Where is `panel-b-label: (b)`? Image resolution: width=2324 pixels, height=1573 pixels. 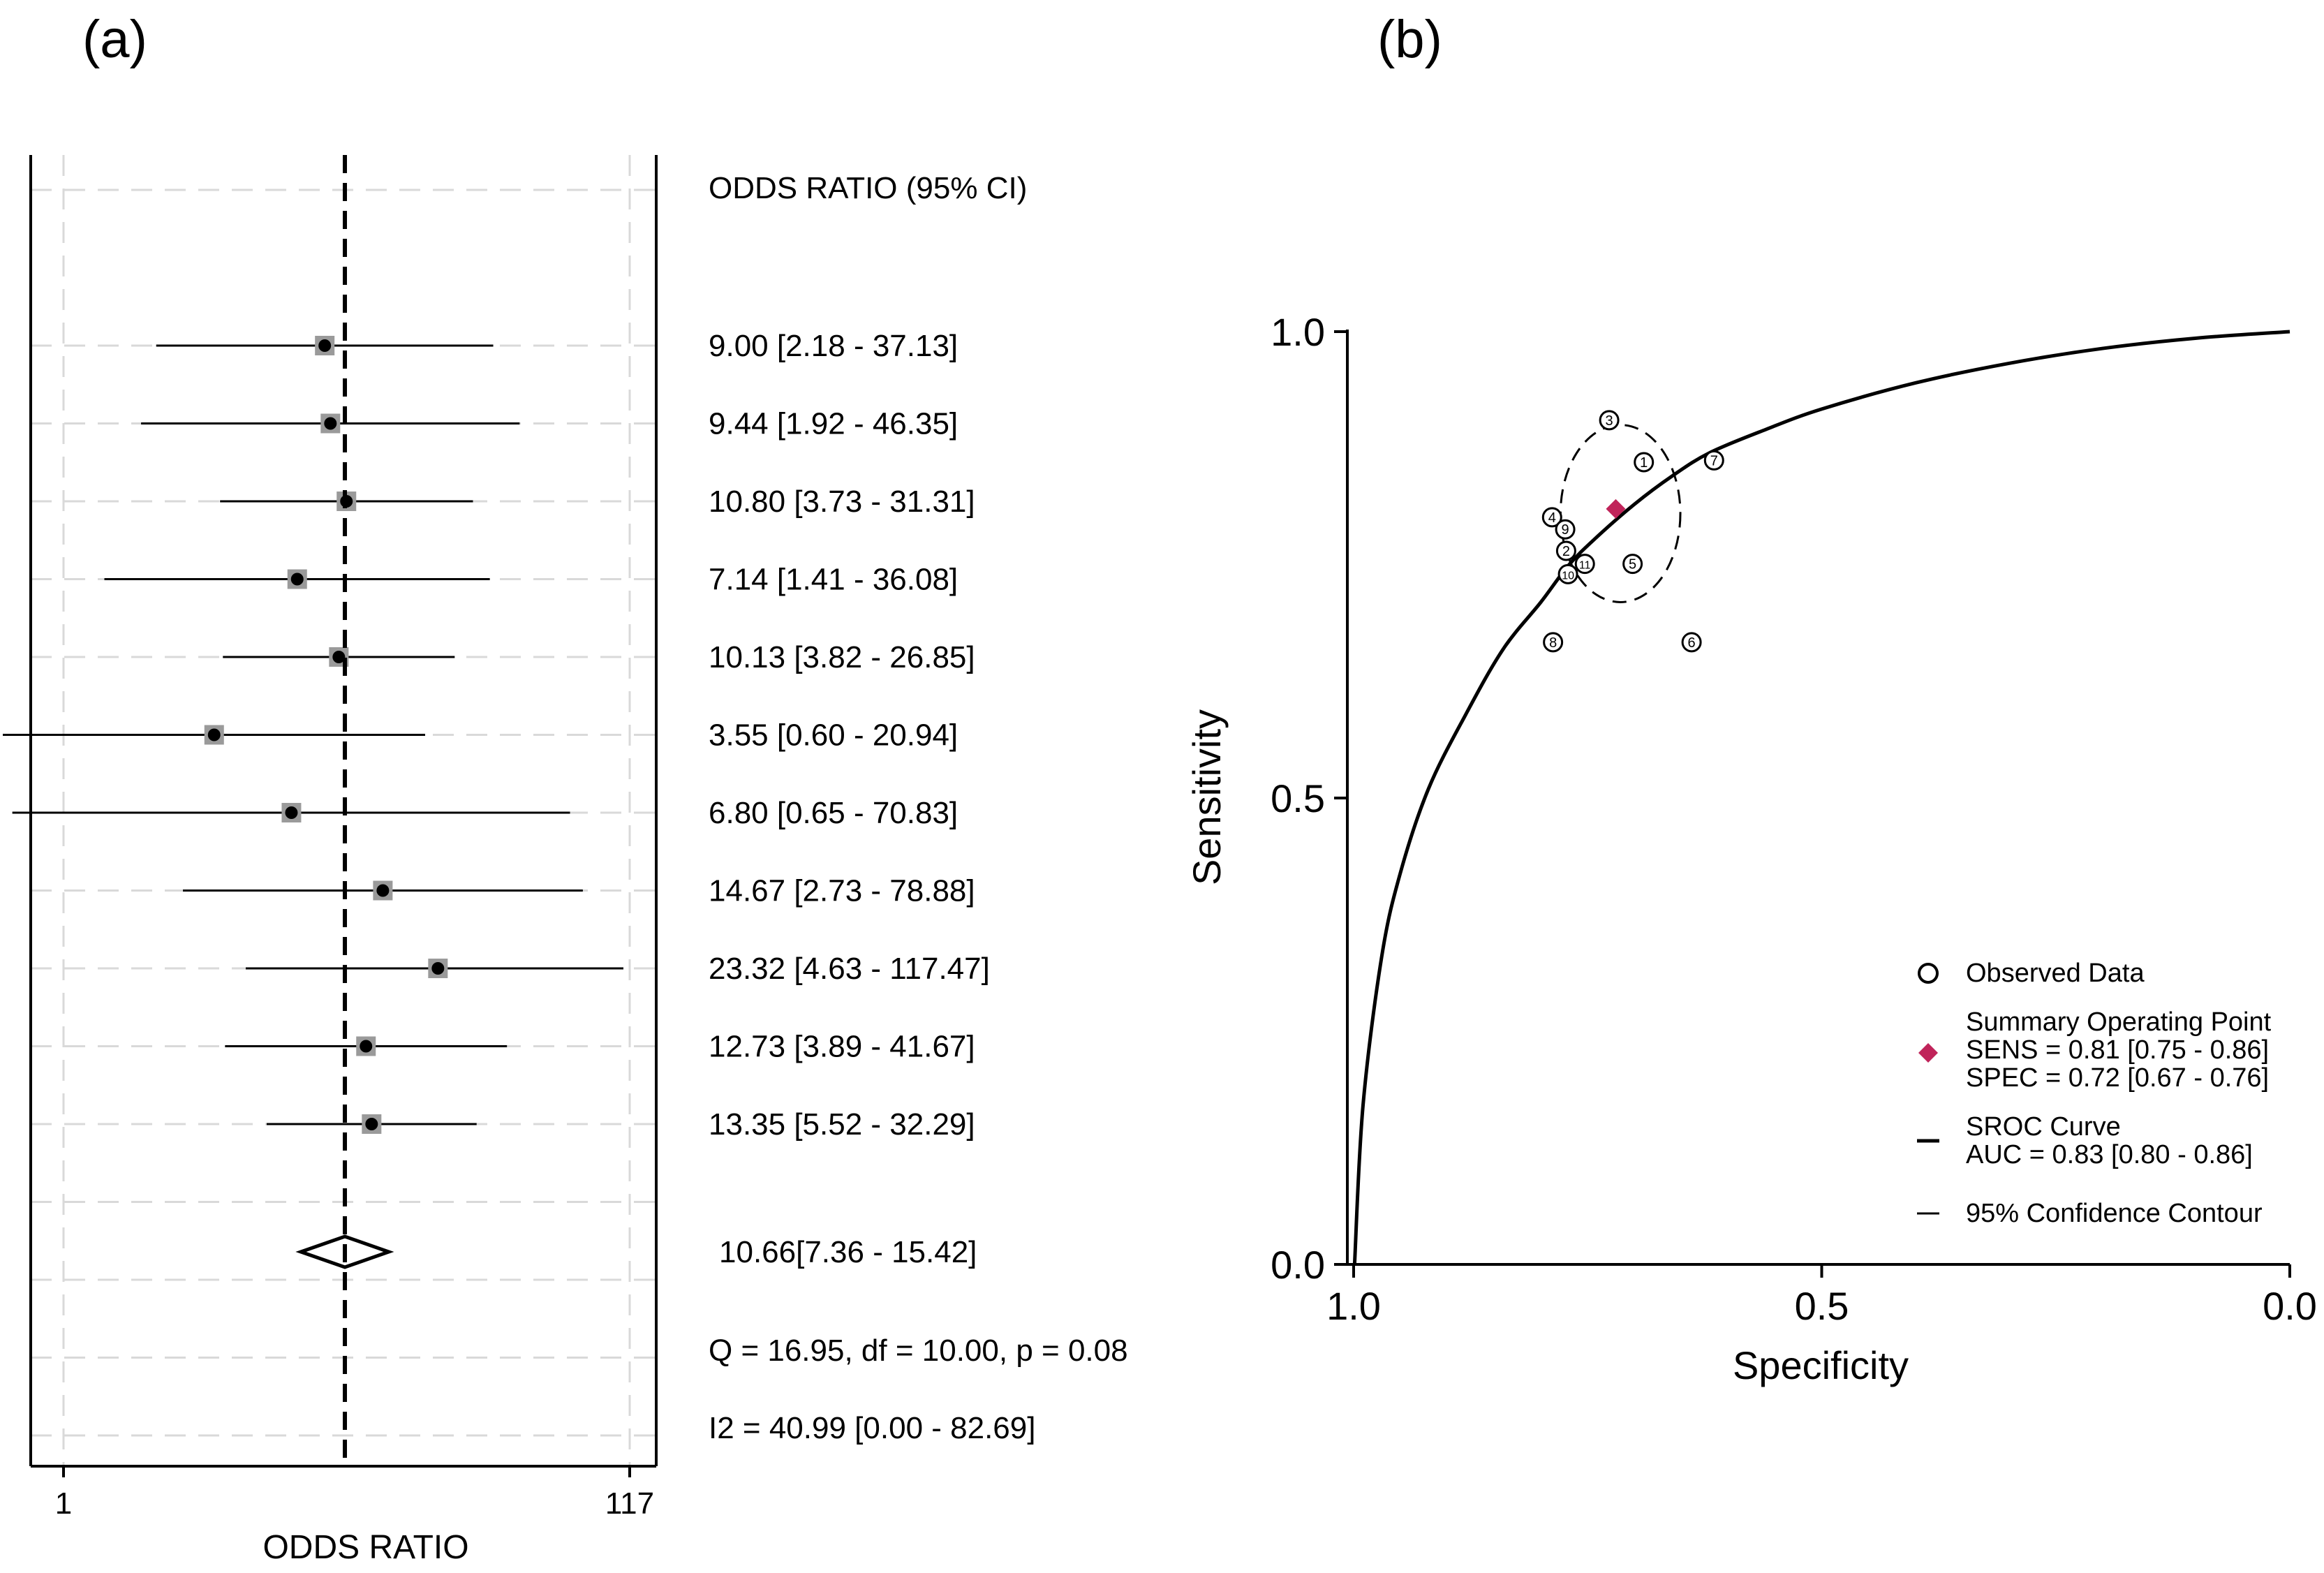
panel-b-label: (b) is located at coordinates (1409, 39).